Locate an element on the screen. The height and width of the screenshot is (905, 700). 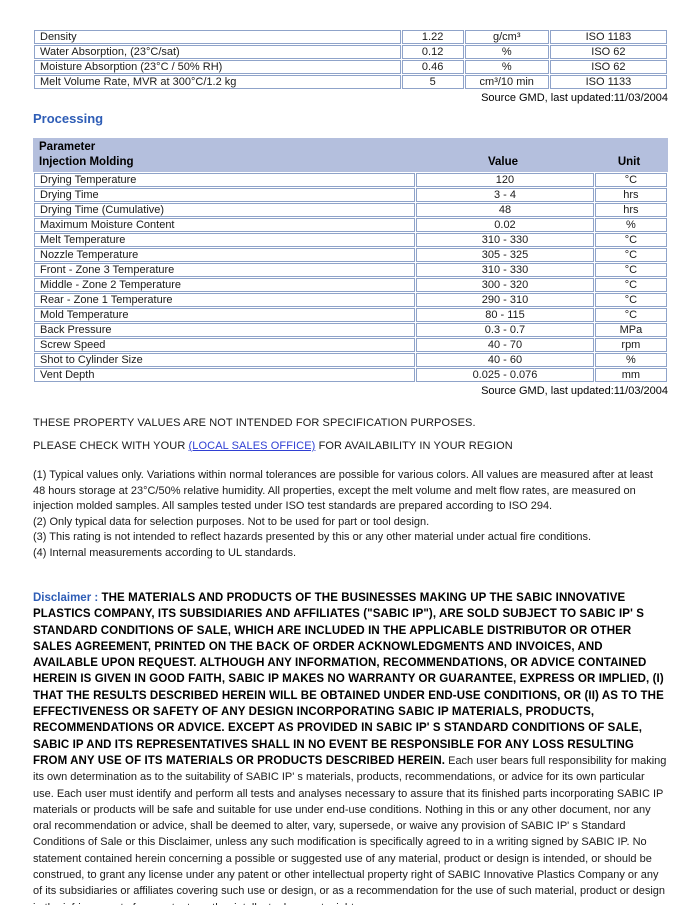
processing-row: Maximum Moisture Content 0.02 % is located at coordinates (350, 225).